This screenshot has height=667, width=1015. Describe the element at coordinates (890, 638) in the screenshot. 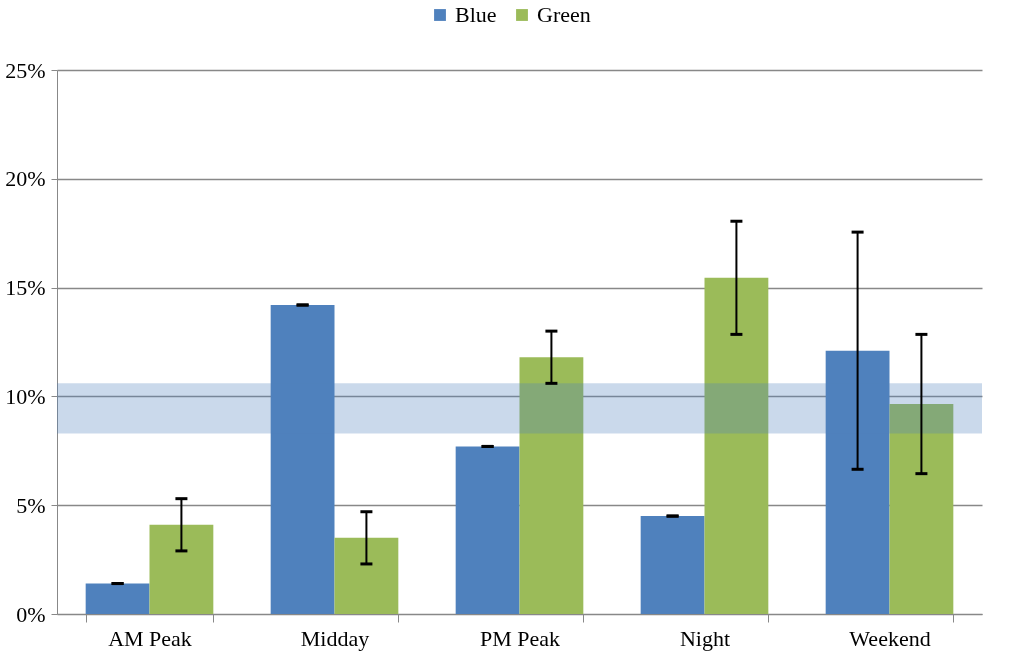

I see `x-tick-label: Weekend` at that location.